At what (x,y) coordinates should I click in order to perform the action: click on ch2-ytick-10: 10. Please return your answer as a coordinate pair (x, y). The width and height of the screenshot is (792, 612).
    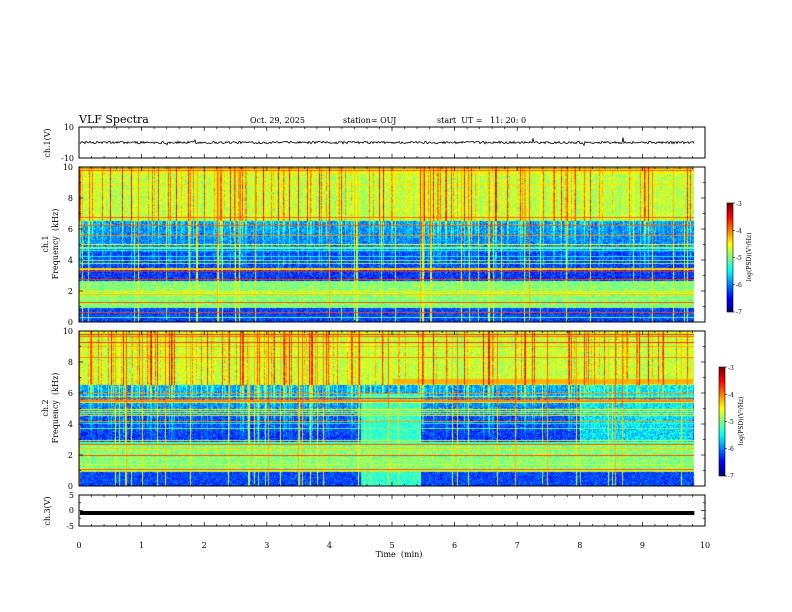
    Looking at the image, I should click on (68, 331).